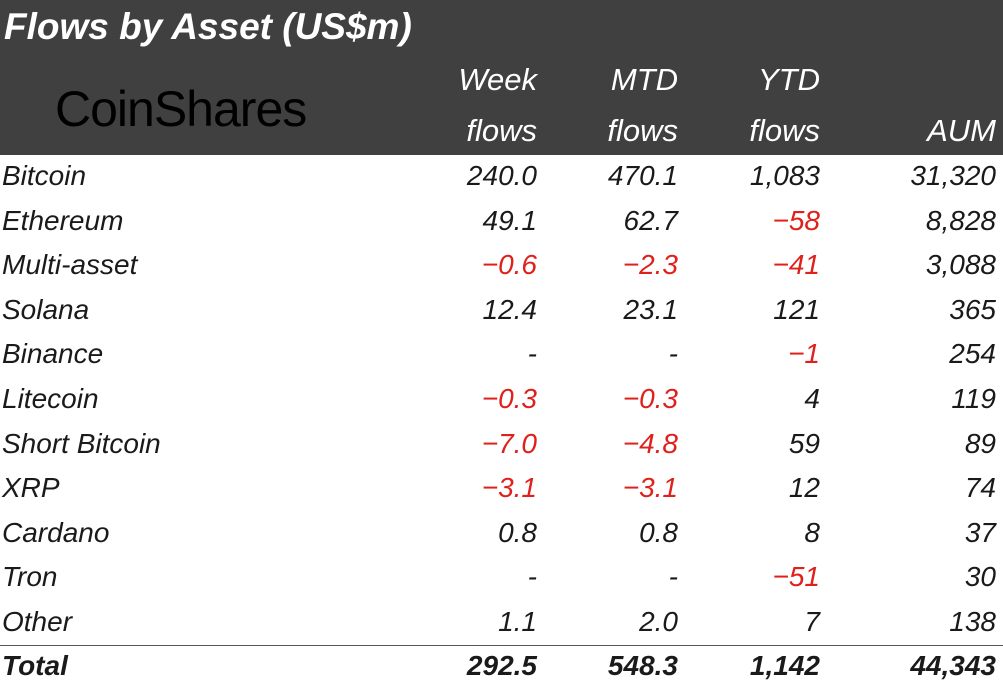 The width and height of the screenshot is (1003, 687). Describe the element at coordinates (796, 220) in the screenshot. I see `cell-ytd: −58` at that location.